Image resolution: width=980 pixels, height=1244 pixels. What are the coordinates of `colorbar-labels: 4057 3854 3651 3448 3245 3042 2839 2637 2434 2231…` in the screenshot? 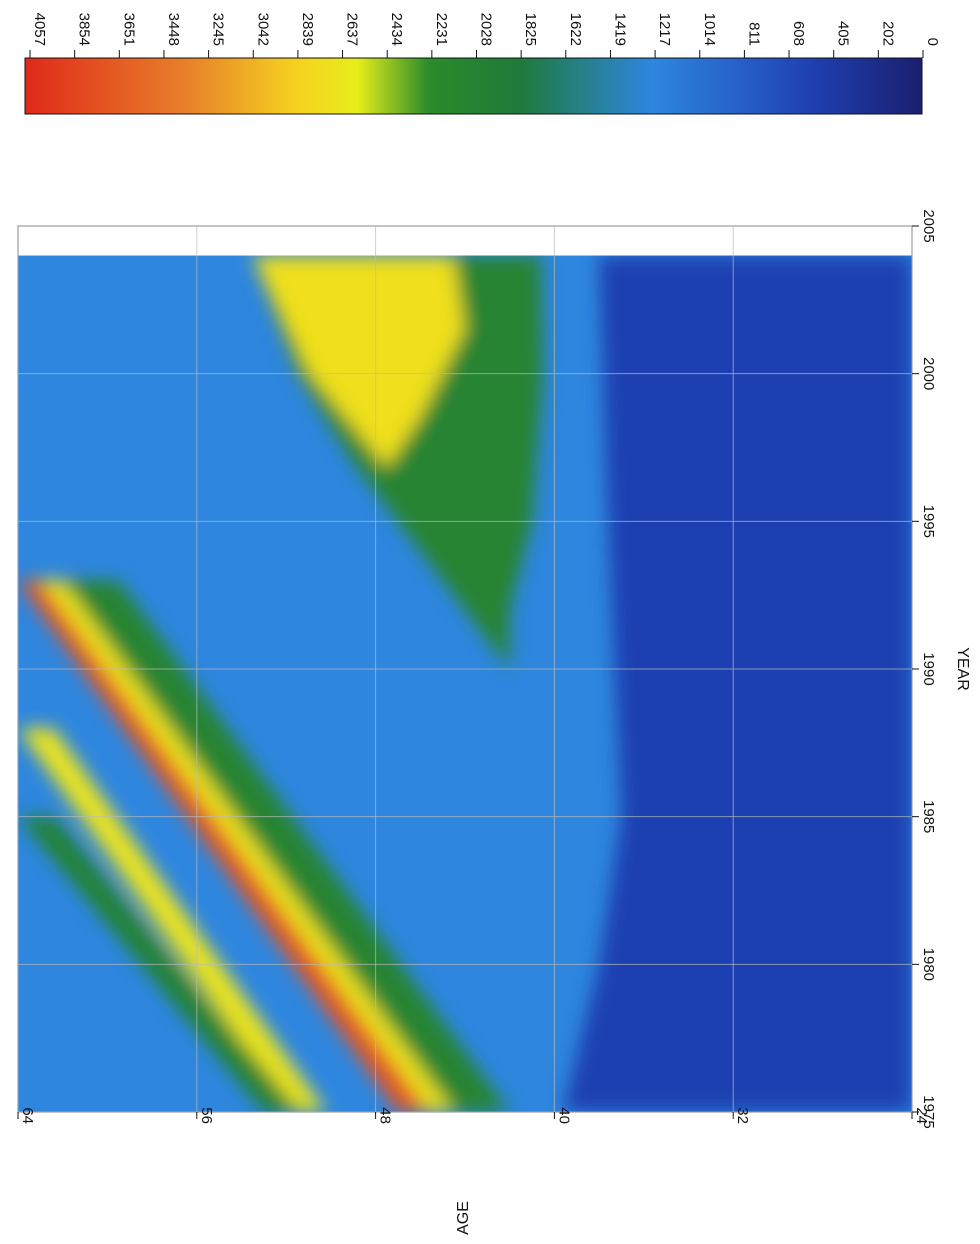 It's located at (485, 35).